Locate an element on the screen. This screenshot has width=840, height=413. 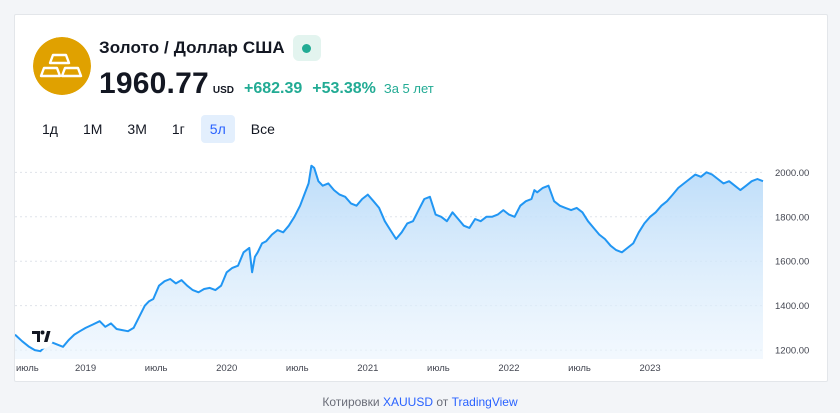
attribution-footer: Котировки XAUUSD от TradingView is located at coordinates (420, 402).